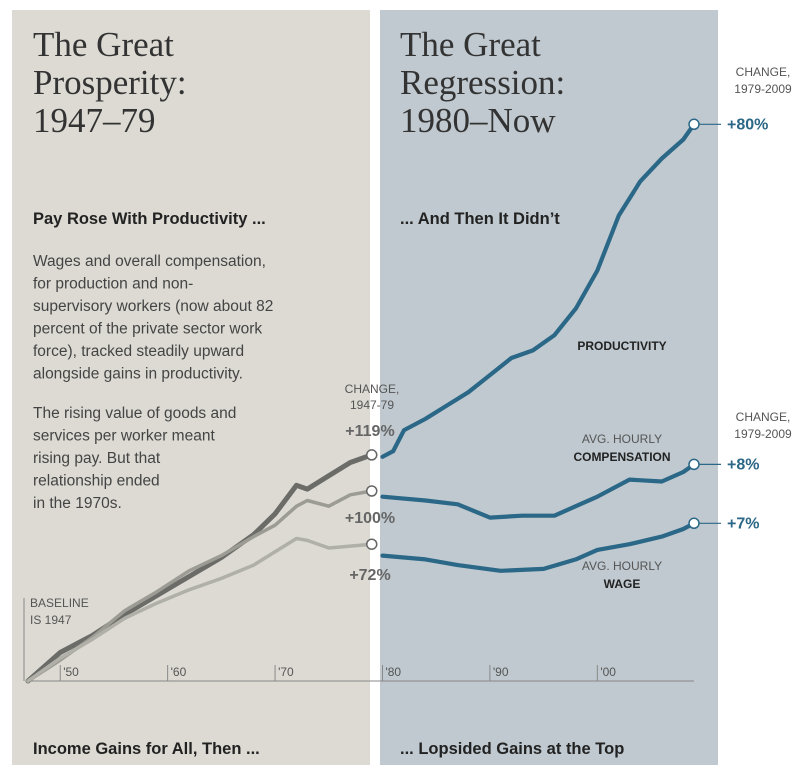 The image size is (804, 765). Describe the element at coordinates (124, 436) in the screenshot. I see `intro-text: services per worker meant` at that location.